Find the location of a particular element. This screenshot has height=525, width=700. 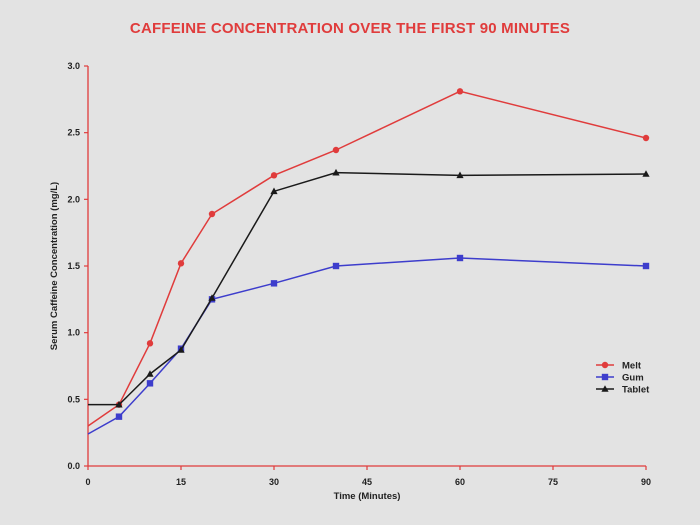

x-tick-label: 90 is located at coordinates (646, 482).